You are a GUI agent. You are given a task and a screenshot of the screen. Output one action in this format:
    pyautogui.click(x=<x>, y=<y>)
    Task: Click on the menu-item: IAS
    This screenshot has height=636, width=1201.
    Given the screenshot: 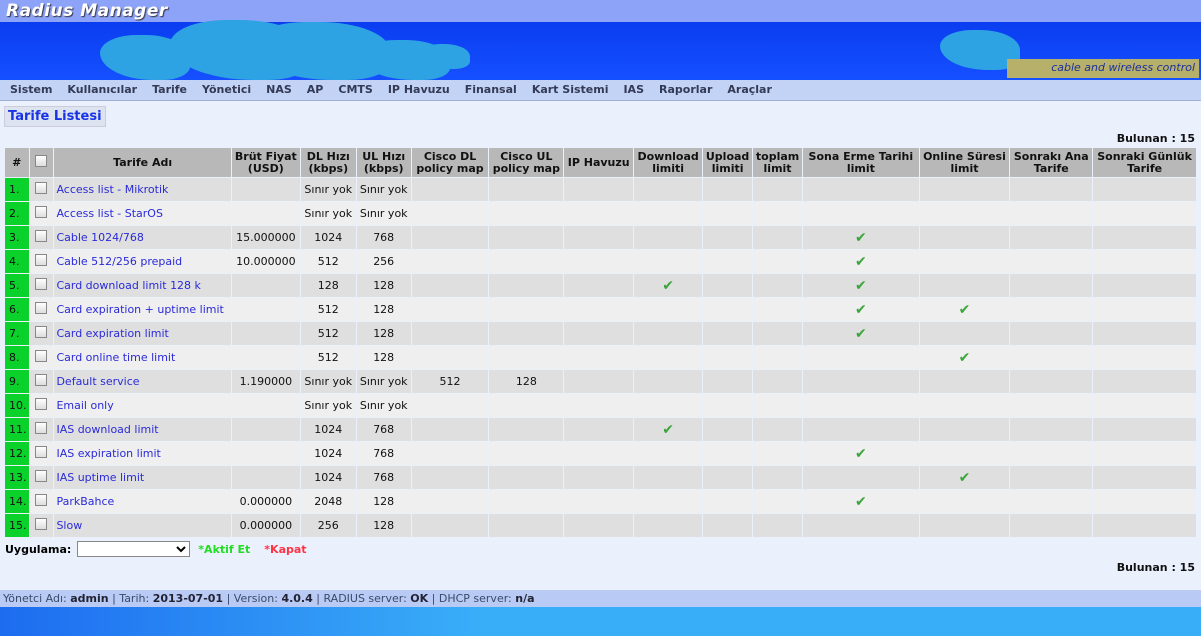 What is the action you would take?
    pyautogui.click(x=633, y=89)
    